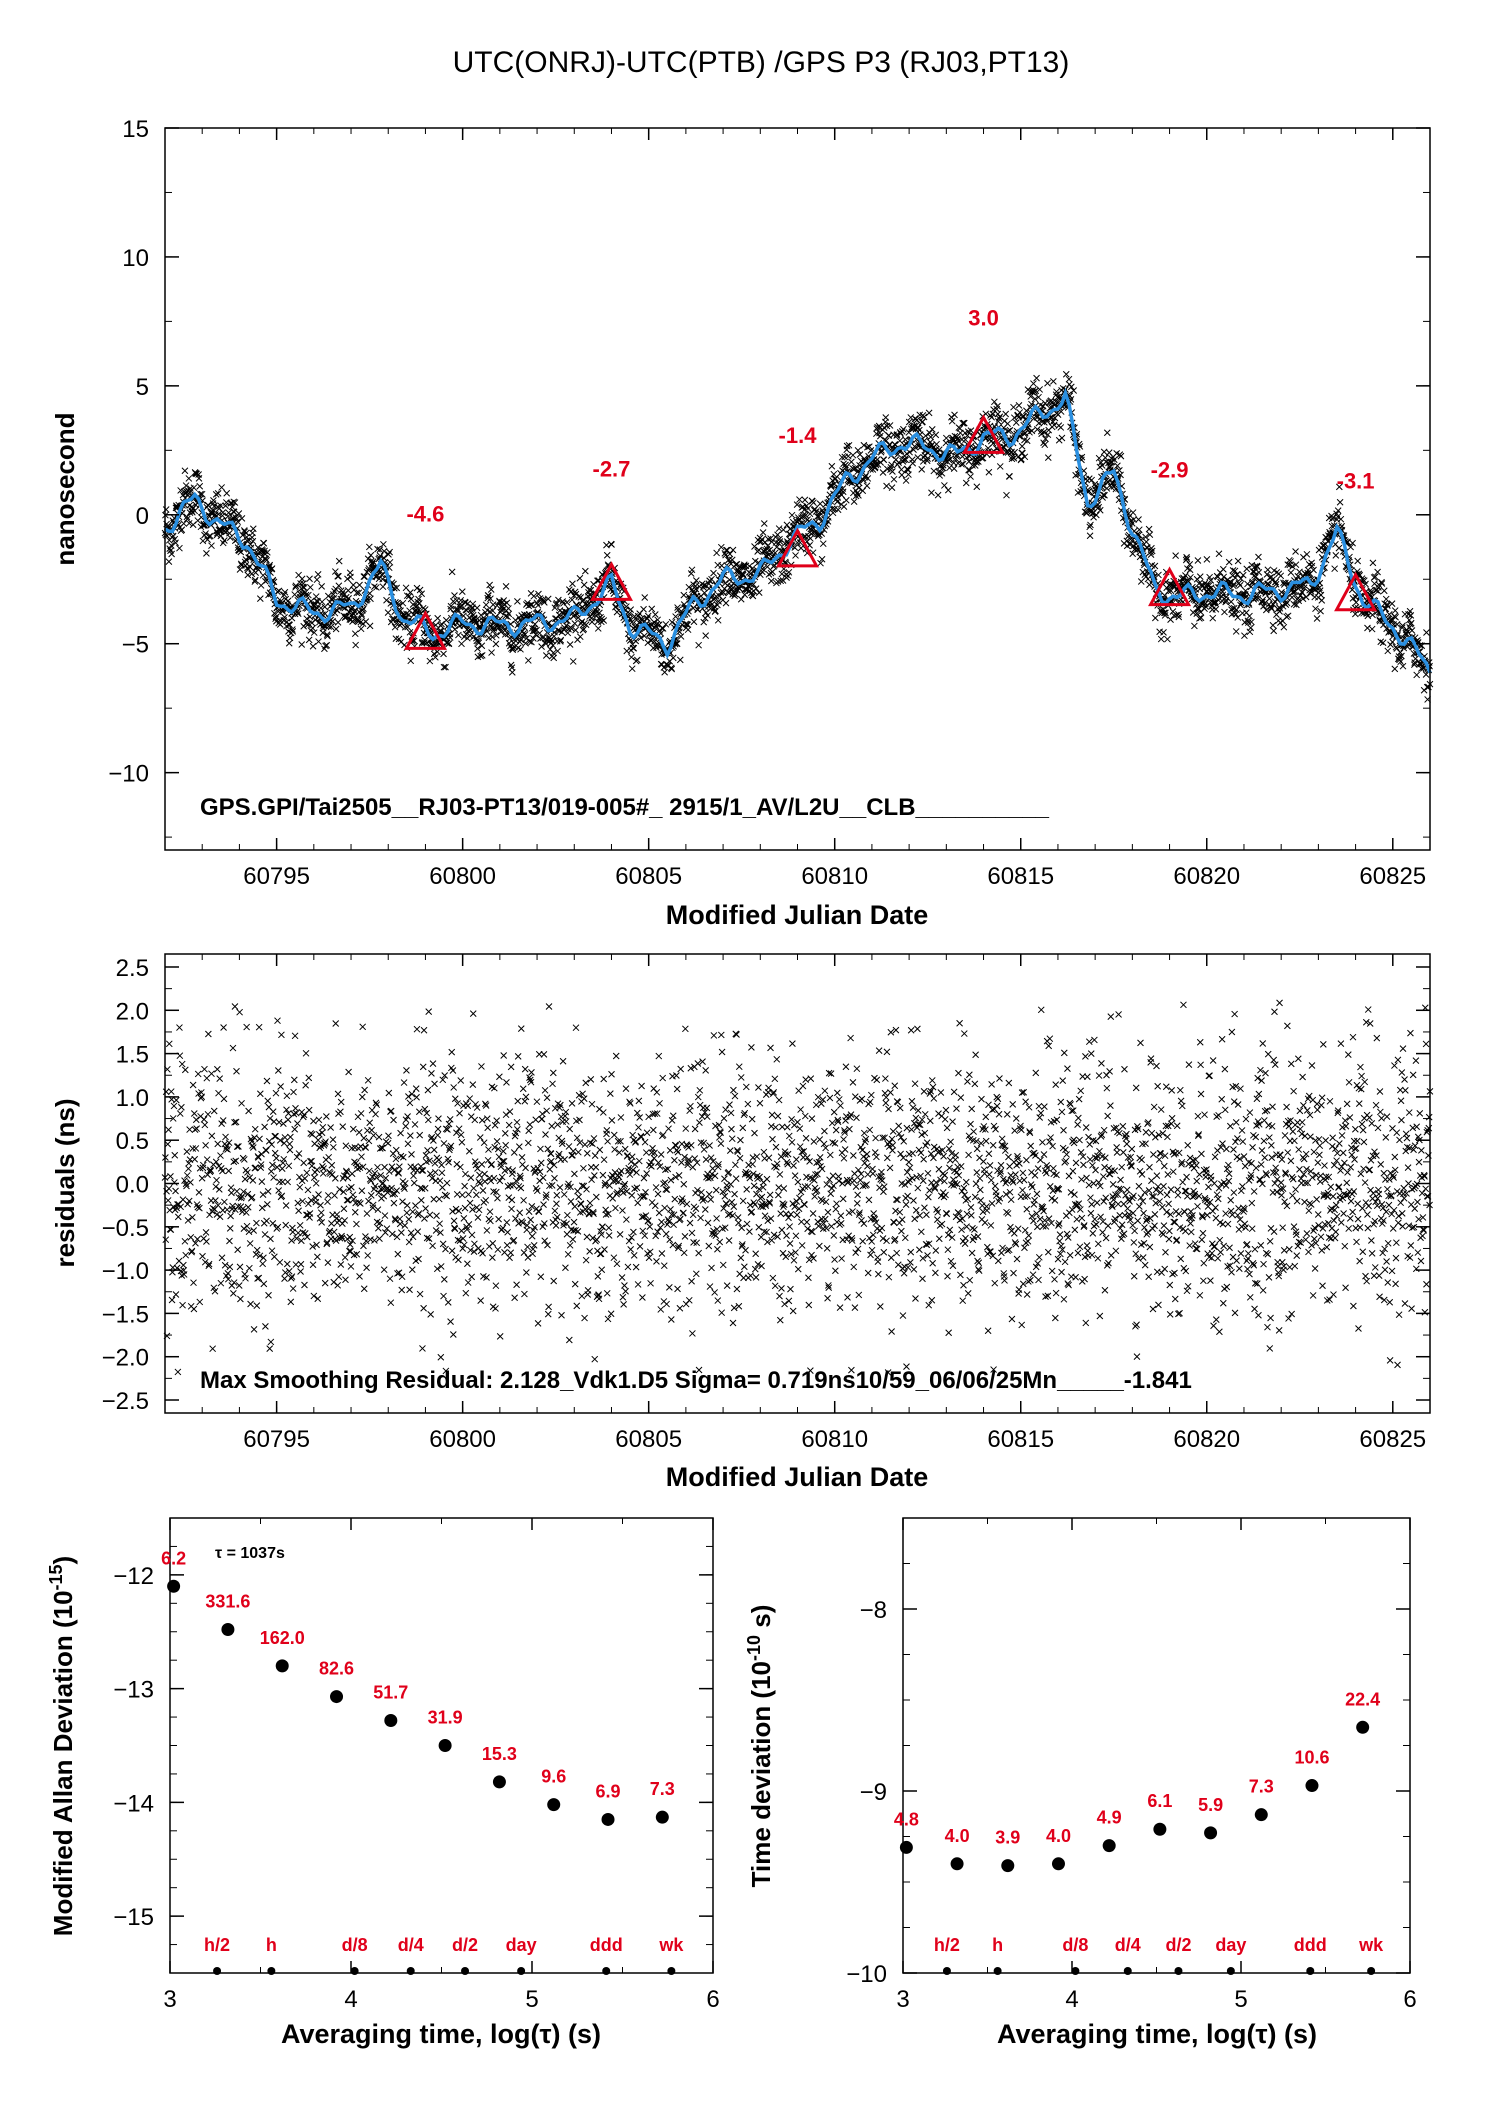  I want to click on marker-label: -2.7, so click(612, 468).